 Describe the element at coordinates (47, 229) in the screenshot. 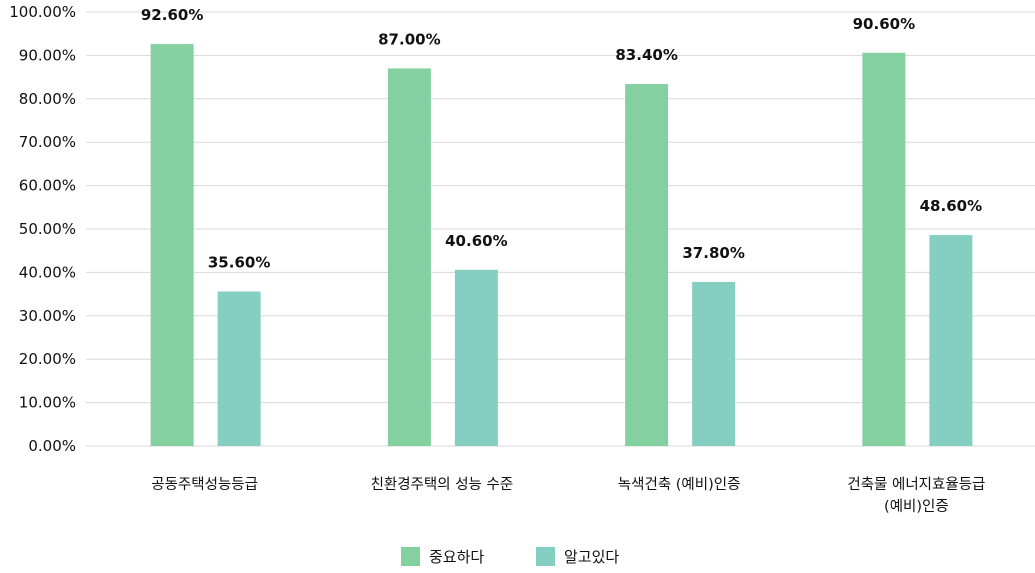

I see `y-tick-label: 50.00%` at that location.